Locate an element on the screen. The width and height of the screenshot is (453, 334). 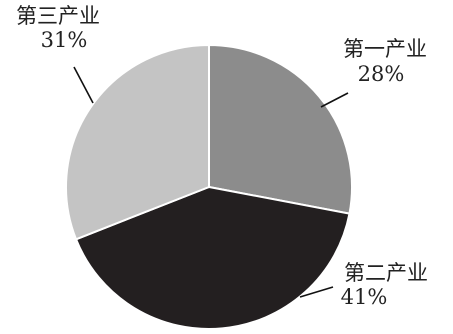
leader-line-secondary is located at coordinates (316, 292).